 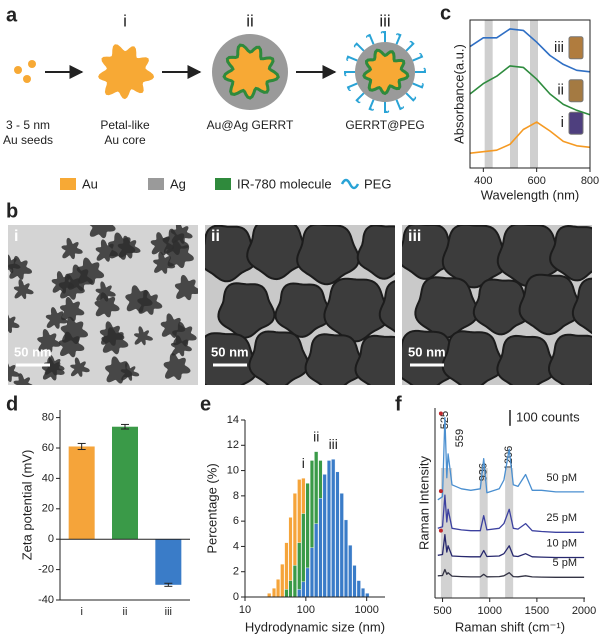 What do you see at coordinates (12, 15) in the screenshot?
I see `panel-letter: a` at bounding box center [12, 15].